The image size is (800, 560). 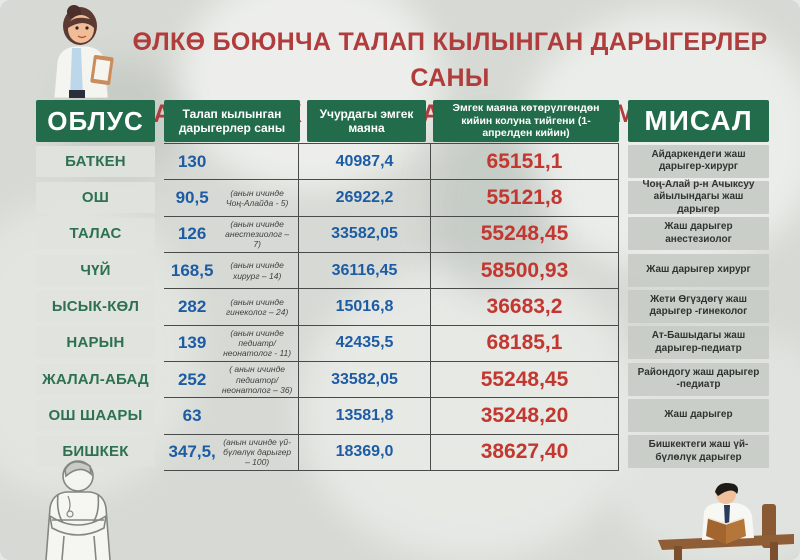 What do you see at coordinates (364, 162) in the screenshot?
I see `current-salary: 40987,4` at bounding box center [364, 162].